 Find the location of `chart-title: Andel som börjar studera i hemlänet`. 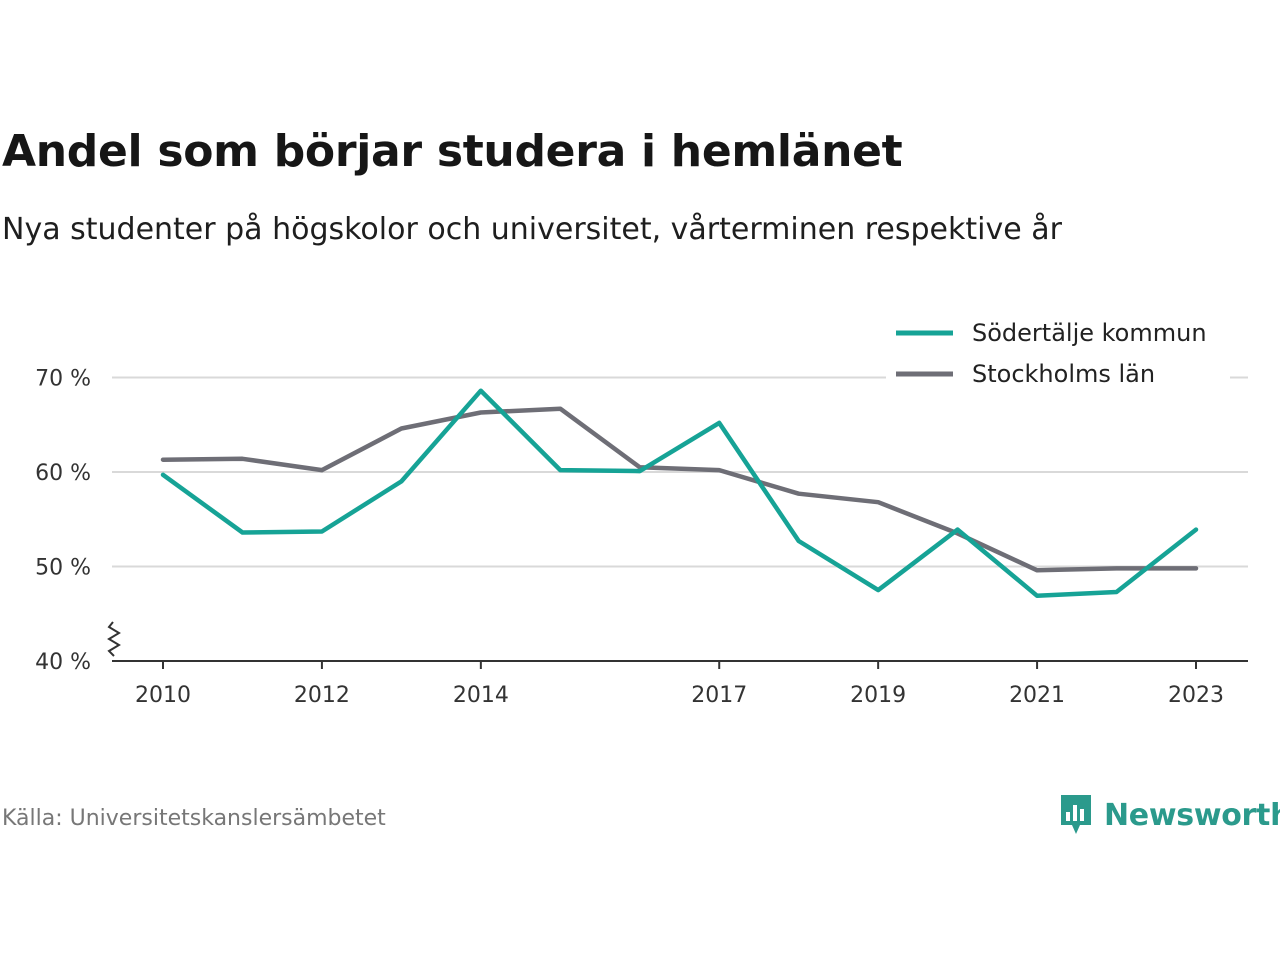

chart-title: Andel som börjar studera i hemlänet is located at coordinates (452, 151).